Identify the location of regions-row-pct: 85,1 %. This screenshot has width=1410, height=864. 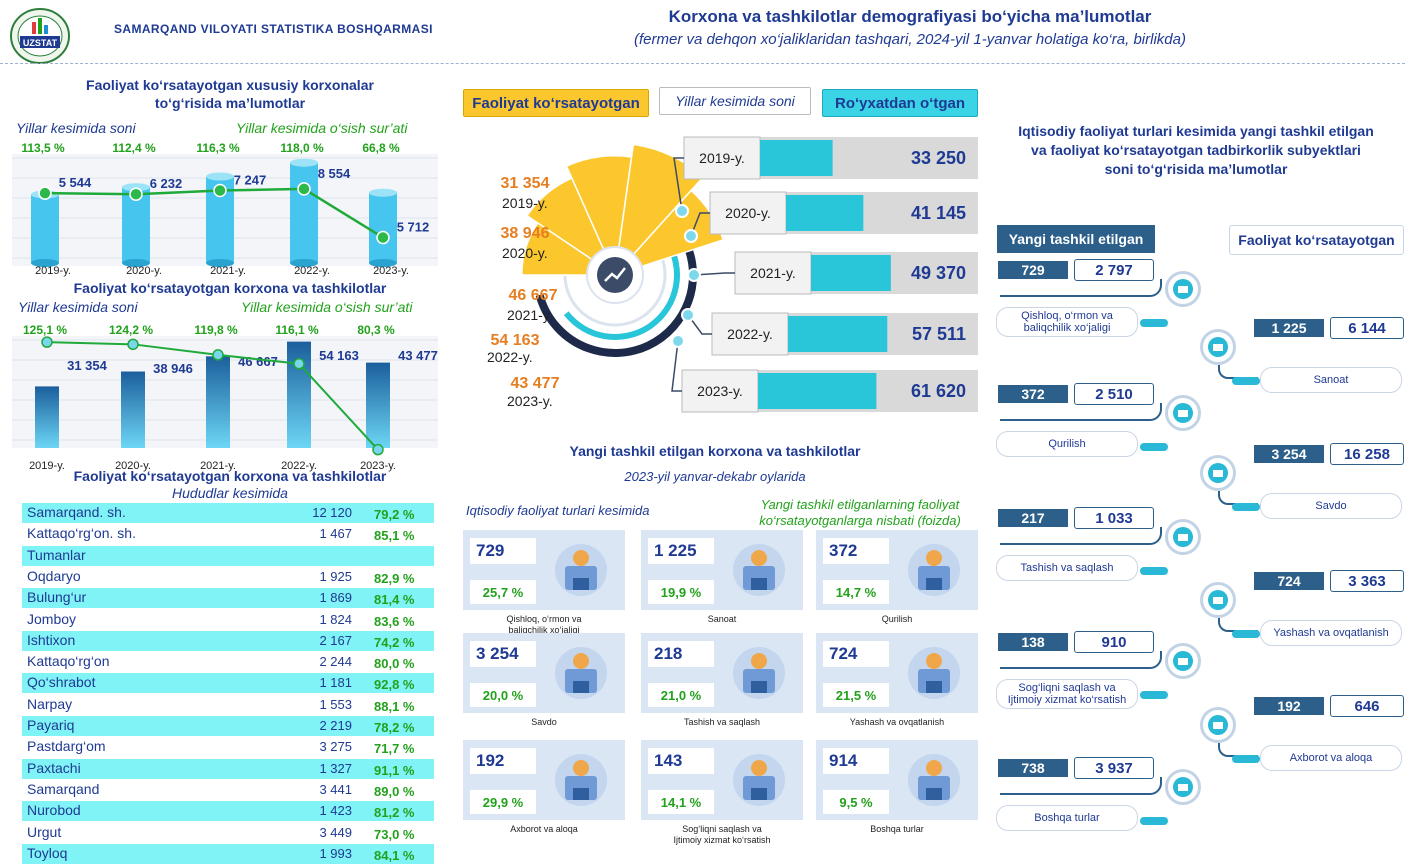
(394, 536).